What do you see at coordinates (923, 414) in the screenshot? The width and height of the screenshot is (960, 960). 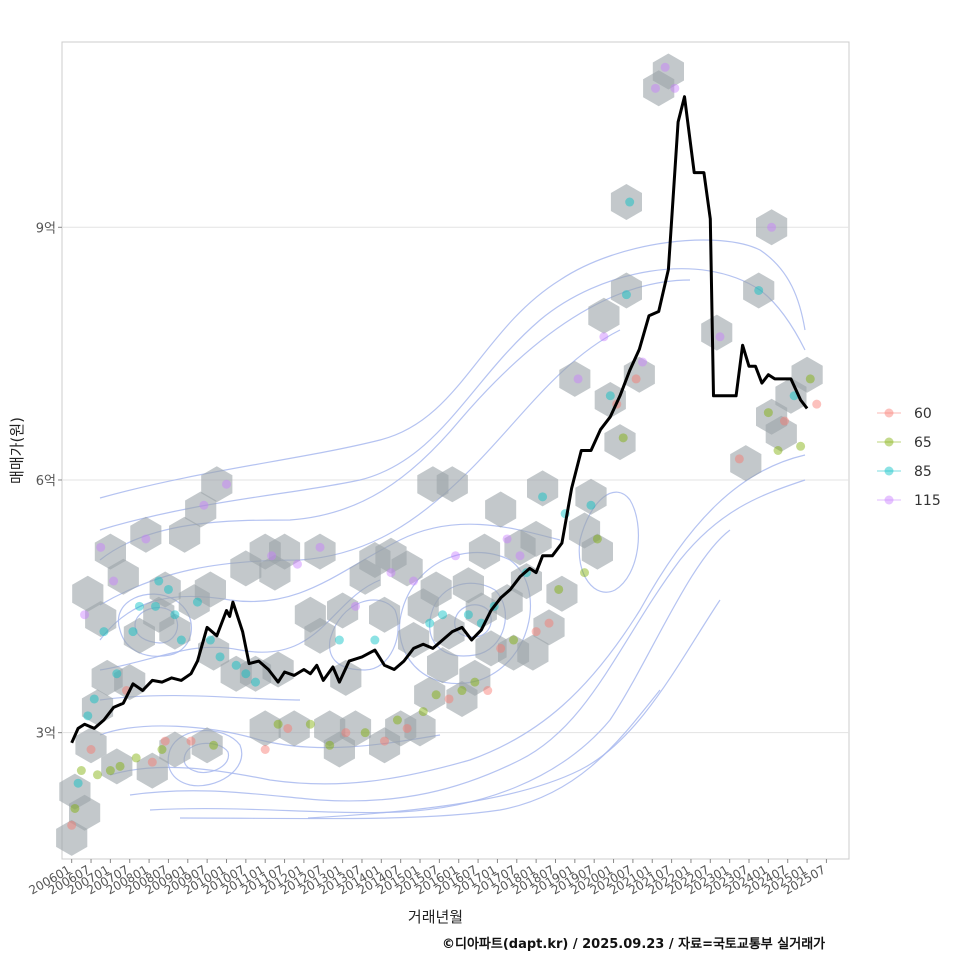 I see `legend-label: 60` at bounding box center [923, 414].